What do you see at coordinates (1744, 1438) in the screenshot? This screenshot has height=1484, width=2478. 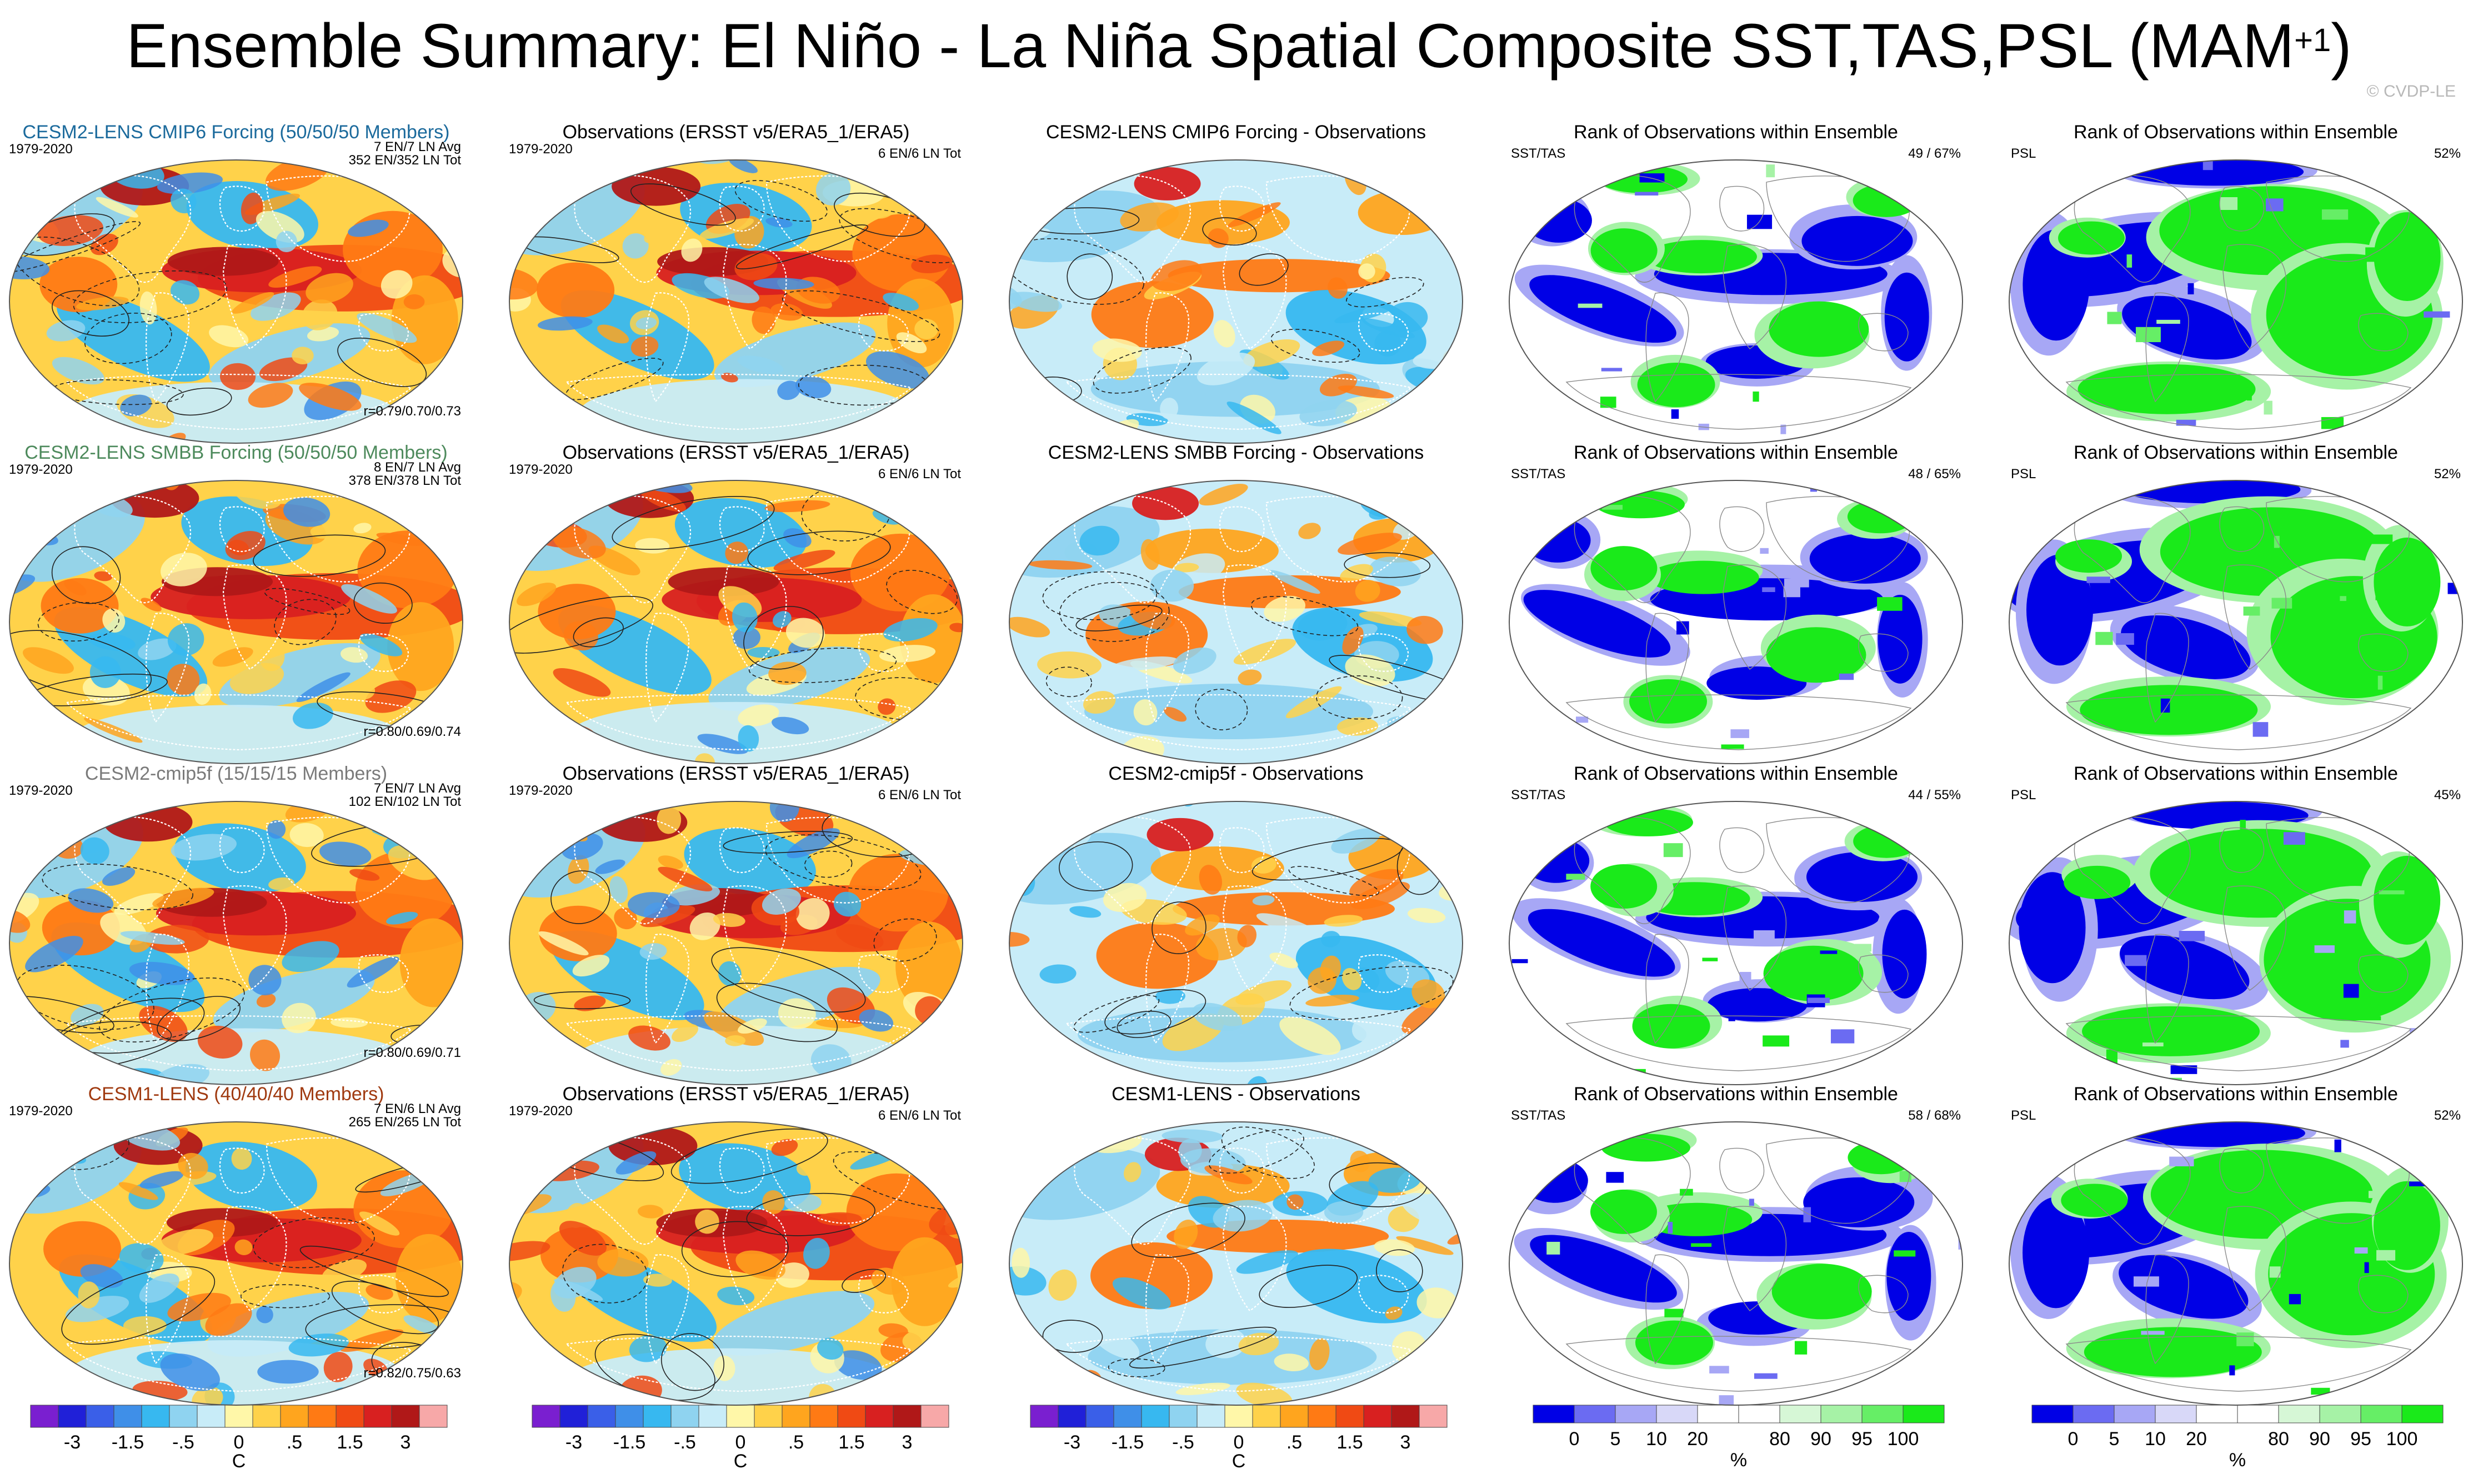 I see `rank-colorbar-1: 0 5 10 20 80 90 95 100%` at bounding box center [1744, 1438].